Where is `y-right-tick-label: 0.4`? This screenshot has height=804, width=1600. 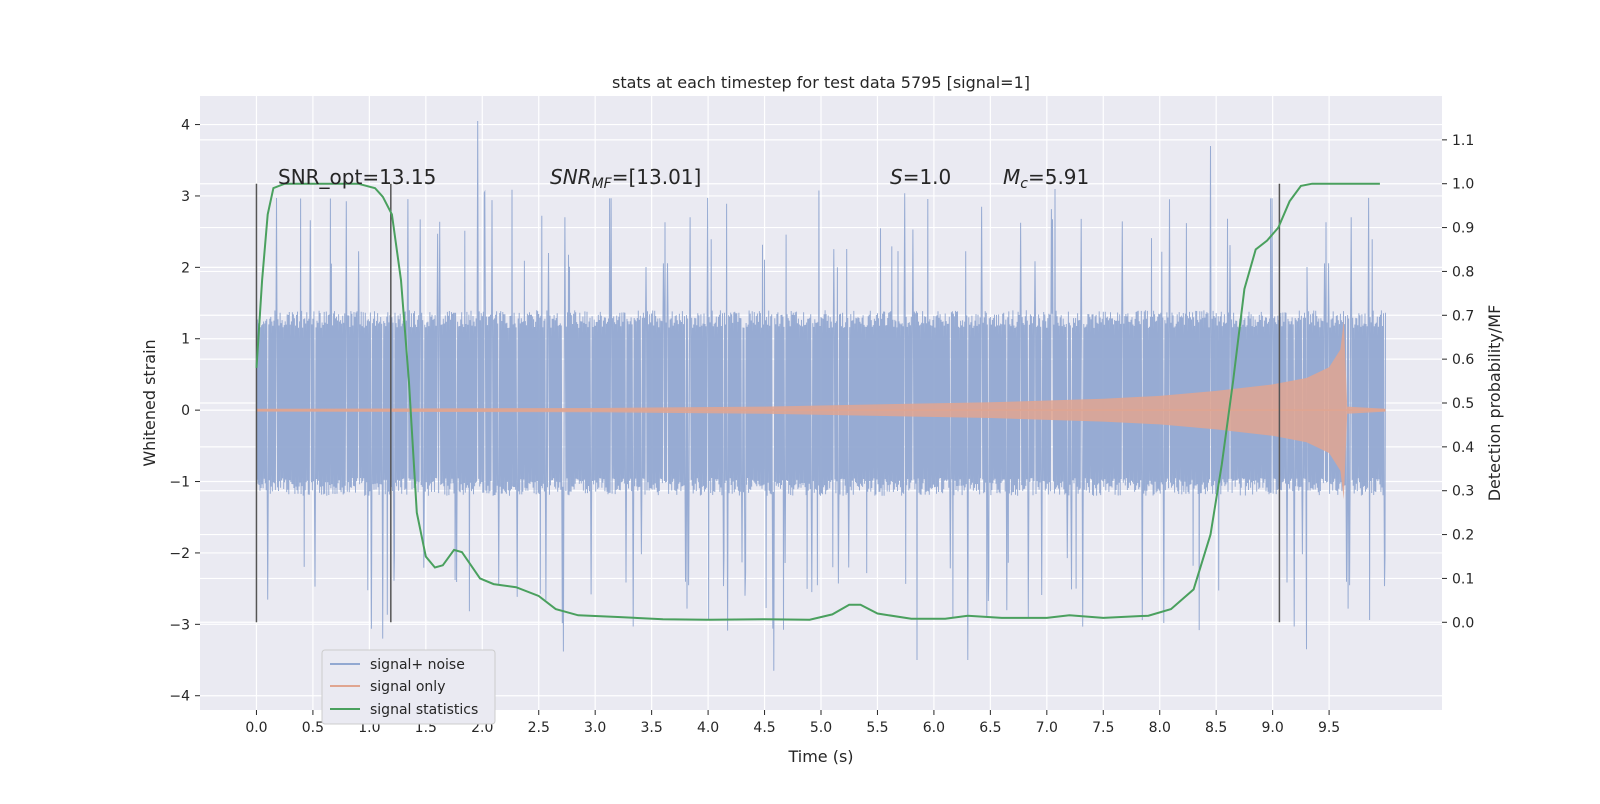 y-right-tick-label: 0.4 is located at coordinates (1463, 448).